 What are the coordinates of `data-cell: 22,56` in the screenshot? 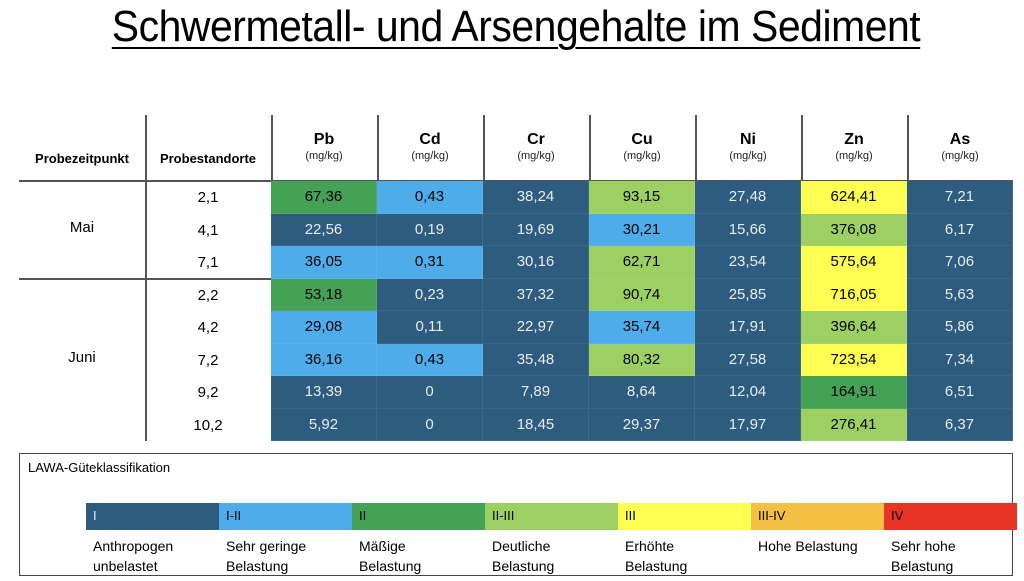 It's located at (324, 229).